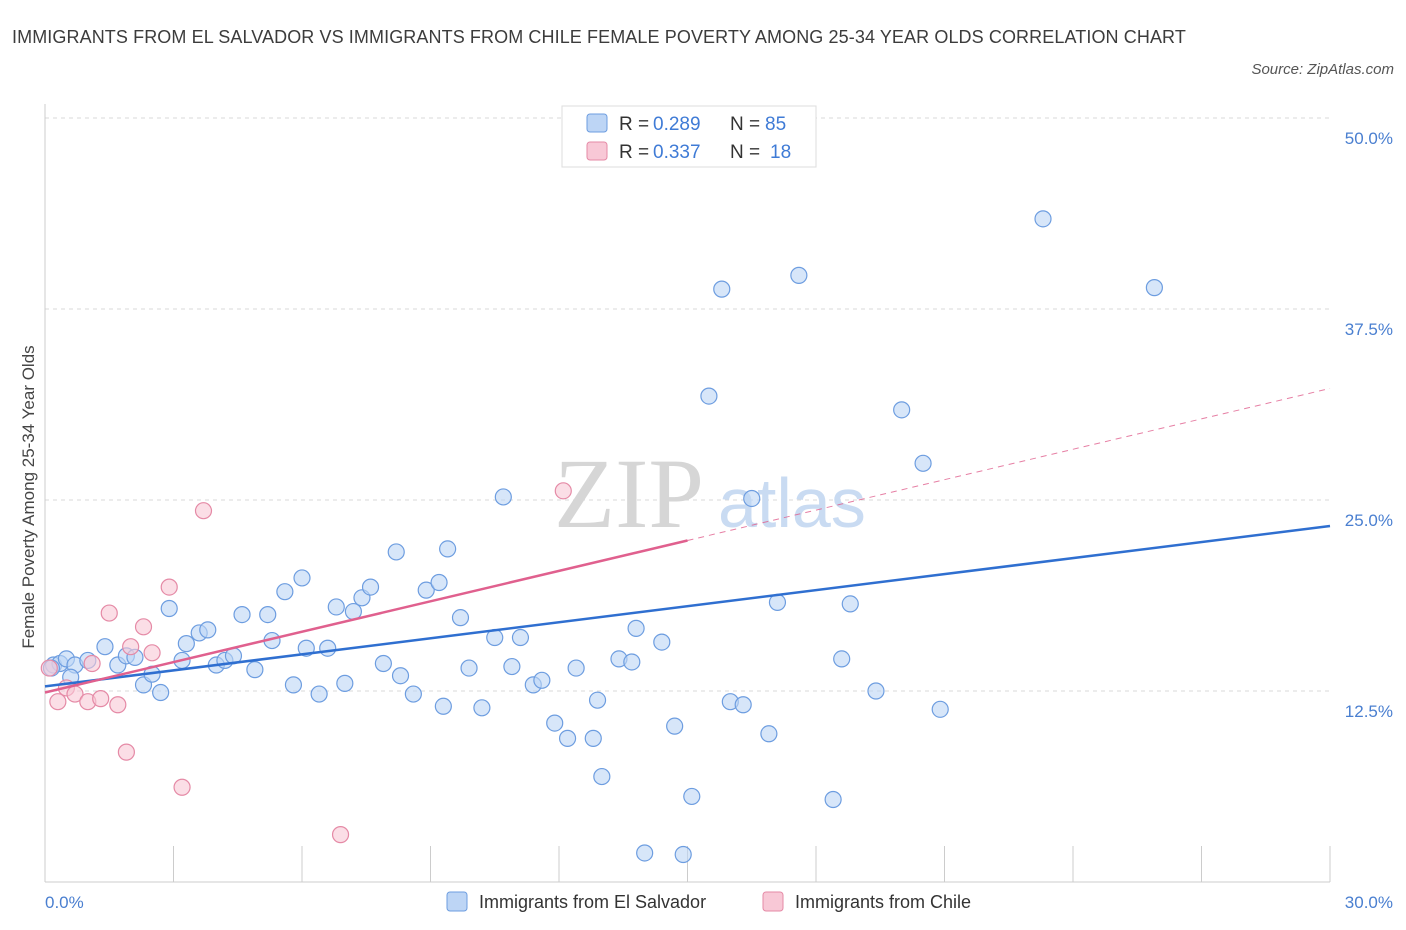 Image resolution: width=1406 pixels, height=930 pixels. What do you see at coordinates (1009, 464) in the screenshot?
I see `chile-trend-line-projection` at bounding box center [1009, 464].